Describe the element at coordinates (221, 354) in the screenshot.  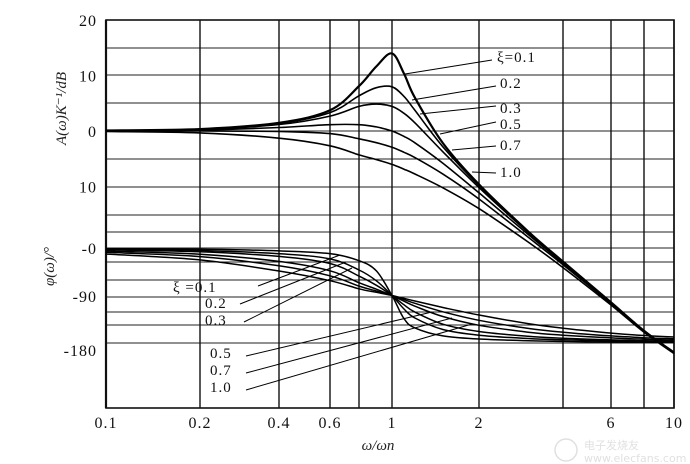
I see `phase-curve-label: 0.5` at that location.